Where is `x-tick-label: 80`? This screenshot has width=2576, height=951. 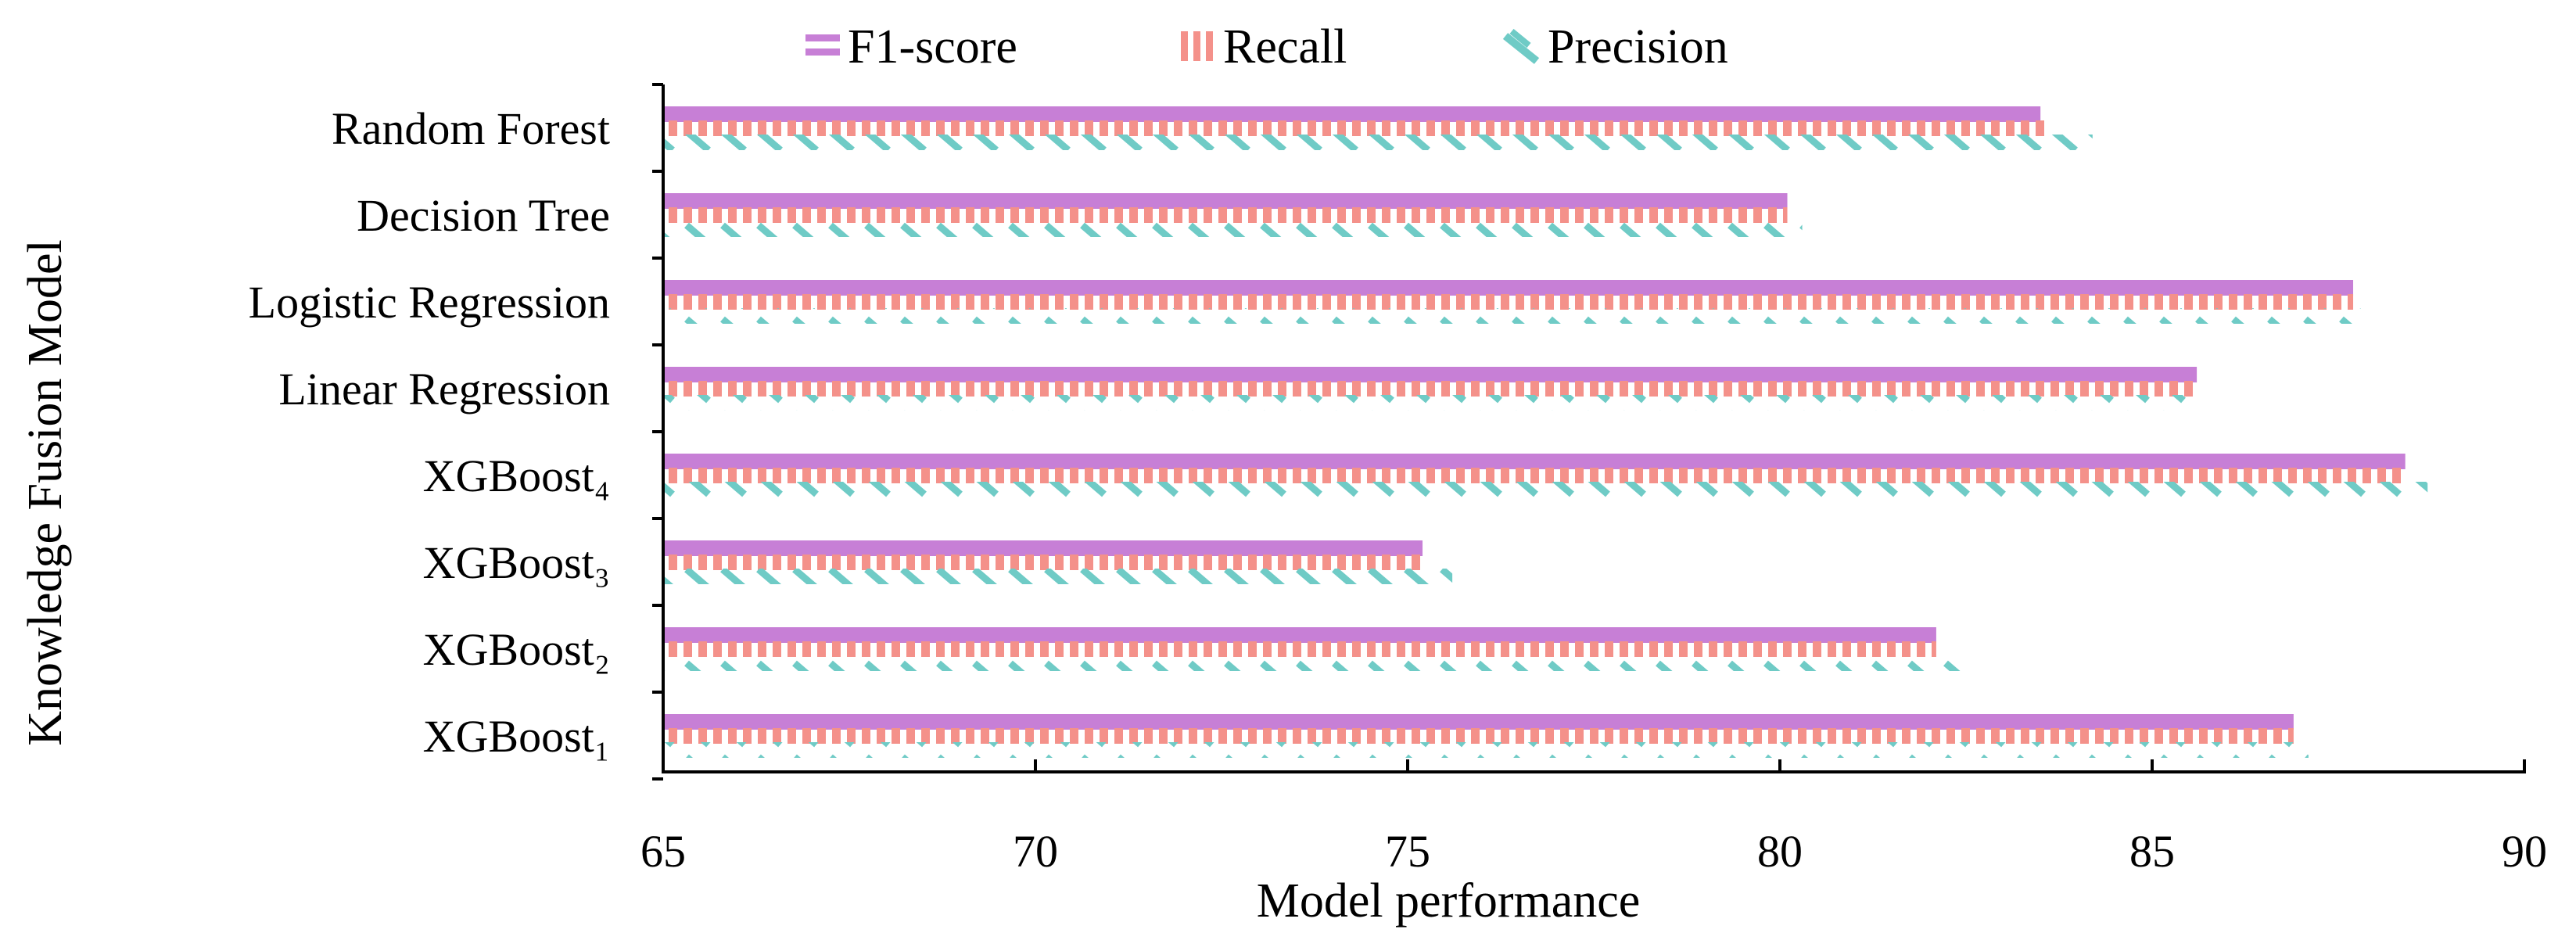
x-tick-label: 80 is located at coordinates (1780, 851).